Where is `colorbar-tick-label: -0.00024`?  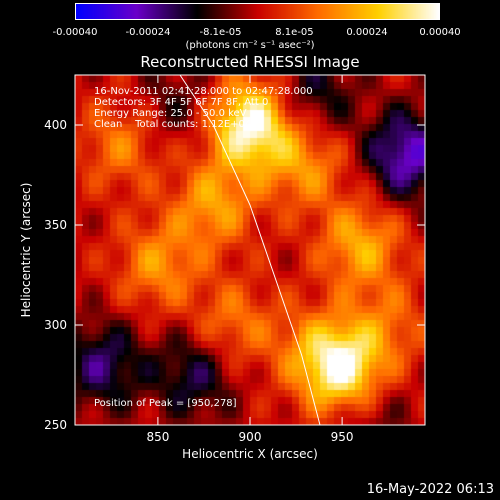 colorbar-tick-label: -0.00024 is located at coordinates (148, 32).